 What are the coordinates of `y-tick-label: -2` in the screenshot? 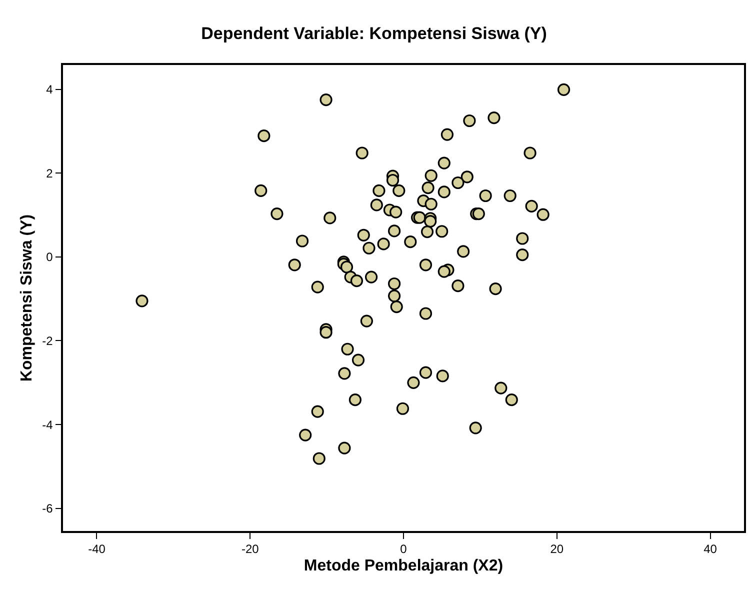 It's located at (48, 341).